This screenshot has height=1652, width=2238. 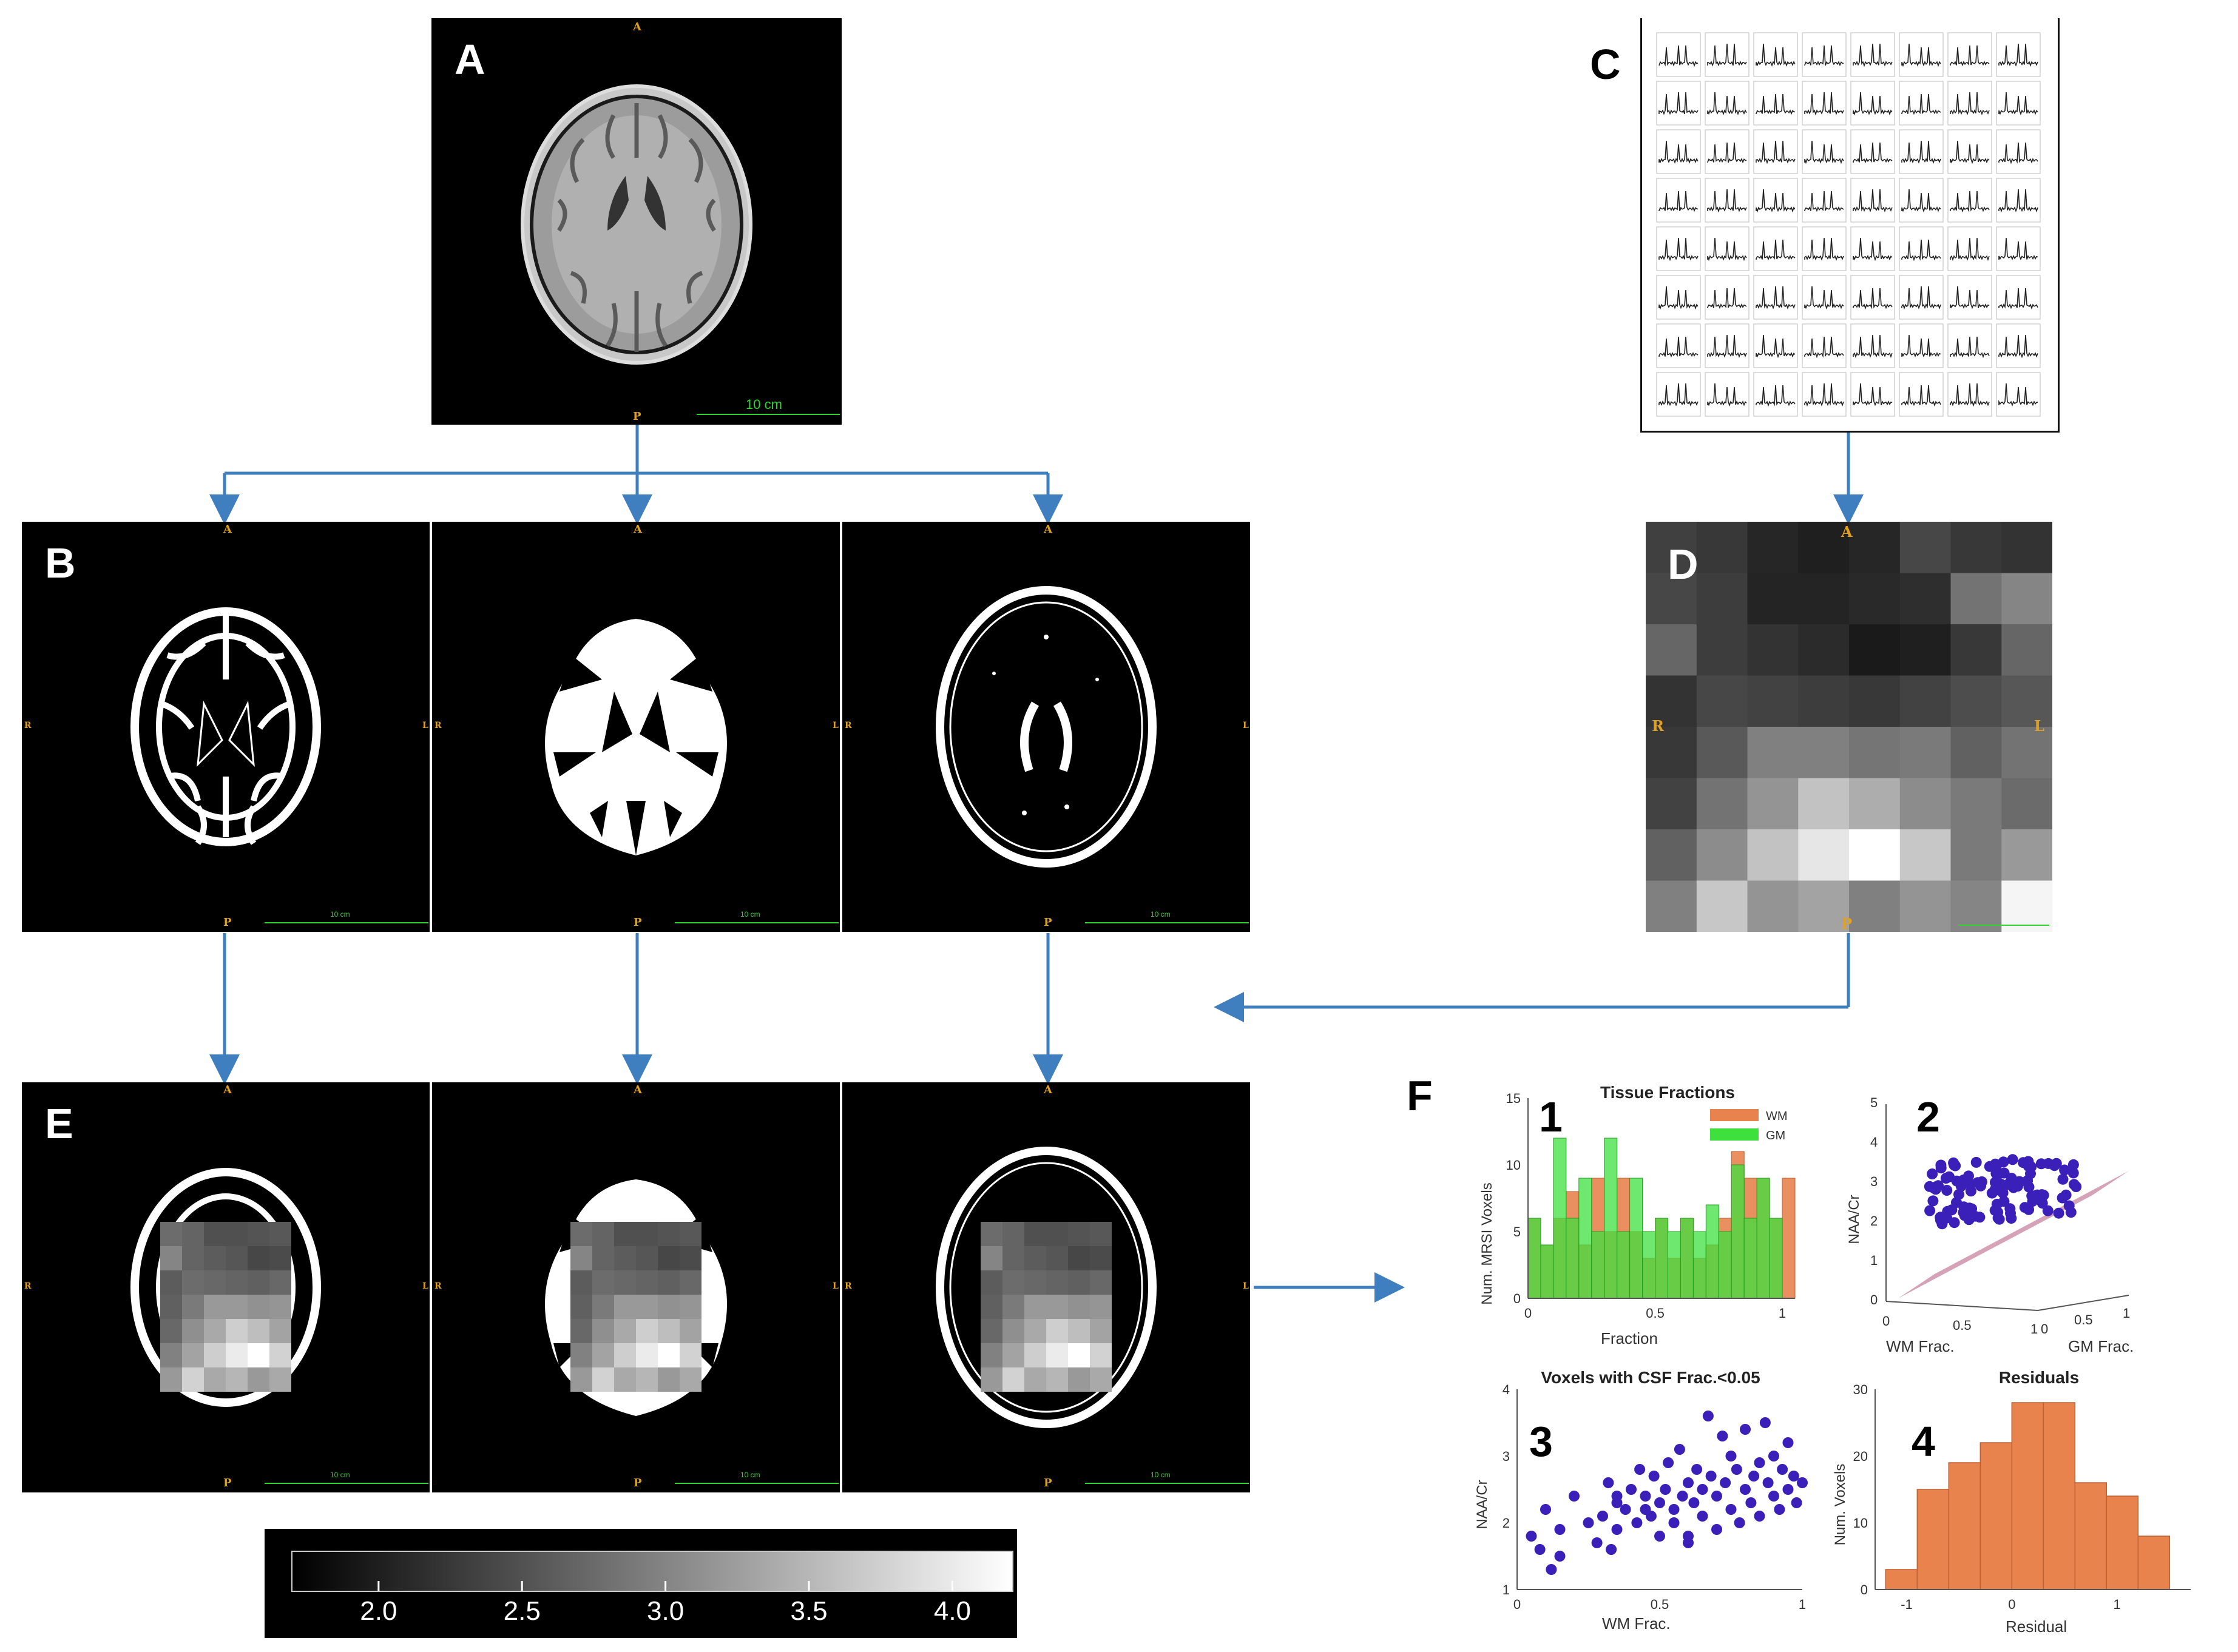 What do you see at coordinates (836, 725) in the screenshot?
I see `orient-left: L` at bounding box center [836, 725].